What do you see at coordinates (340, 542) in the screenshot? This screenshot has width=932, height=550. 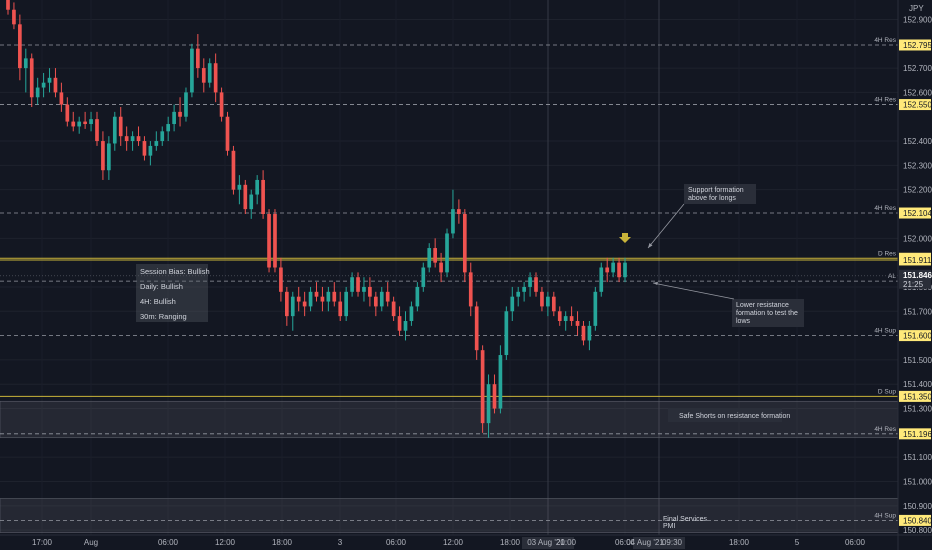 I see `time-tick-label: 3` at bounding box center [340, 542].